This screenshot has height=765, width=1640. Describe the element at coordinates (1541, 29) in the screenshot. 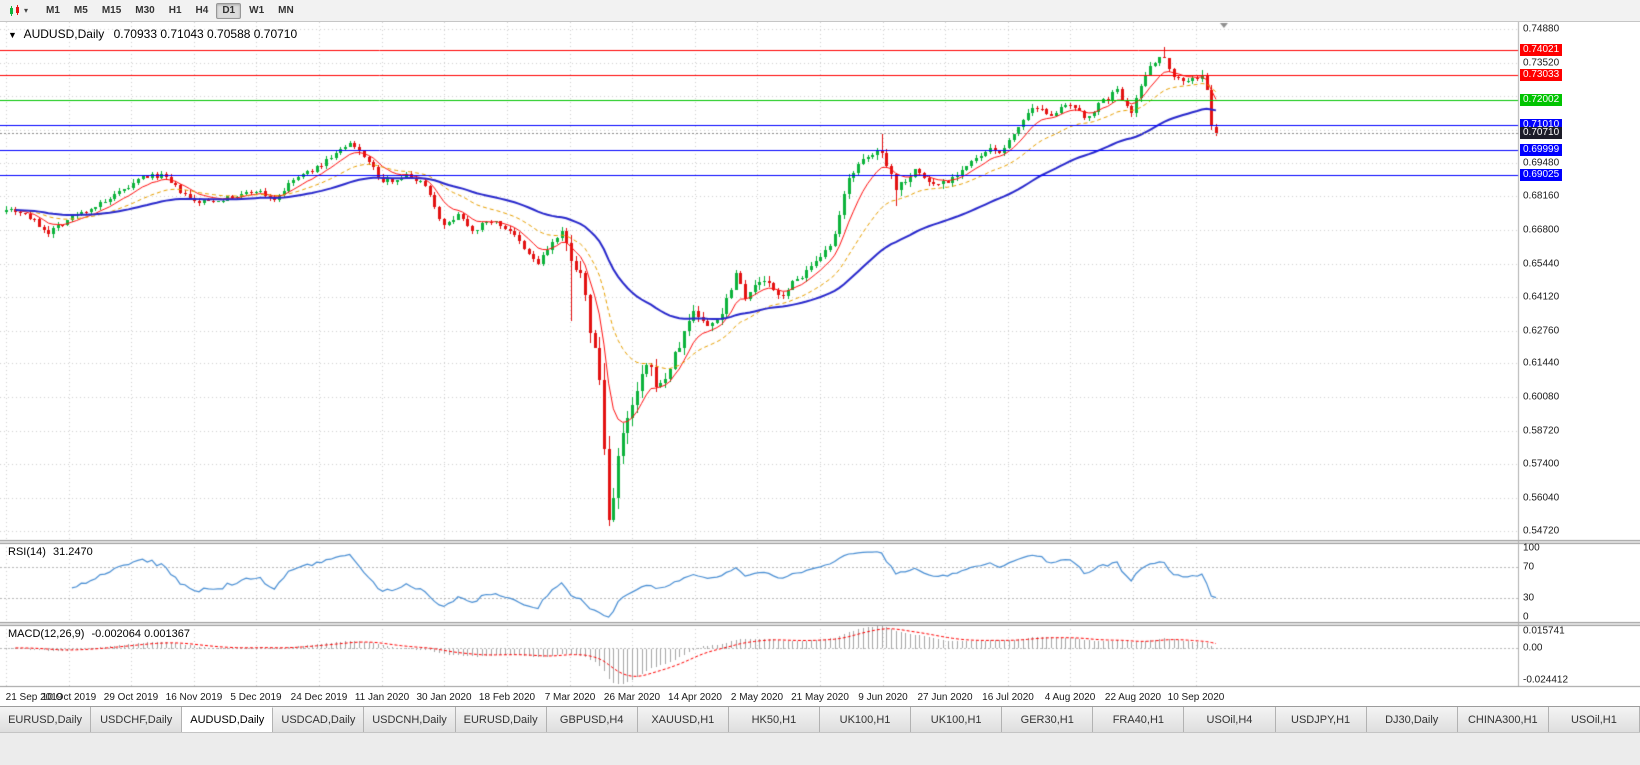

I see `price-axis-label: 0.74880` at that location.